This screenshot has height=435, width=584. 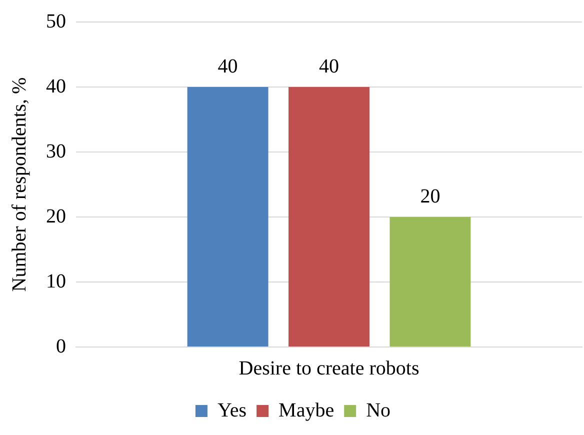 What do you see at coordinates (56, 86) in the screenshot?
I see `y-tick-label: 40` at bounding box center [56, 86].